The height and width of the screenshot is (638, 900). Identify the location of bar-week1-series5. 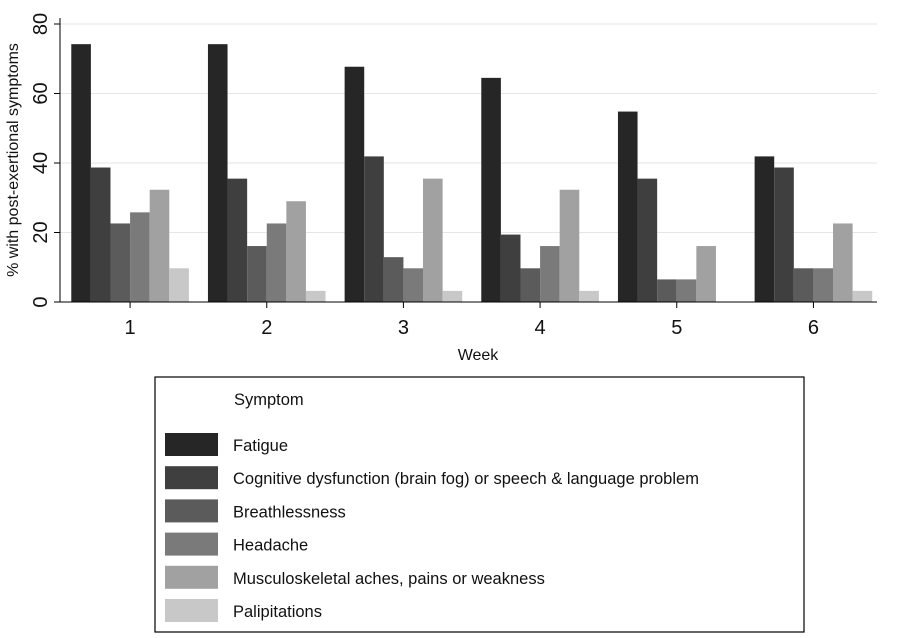
(179, 285).